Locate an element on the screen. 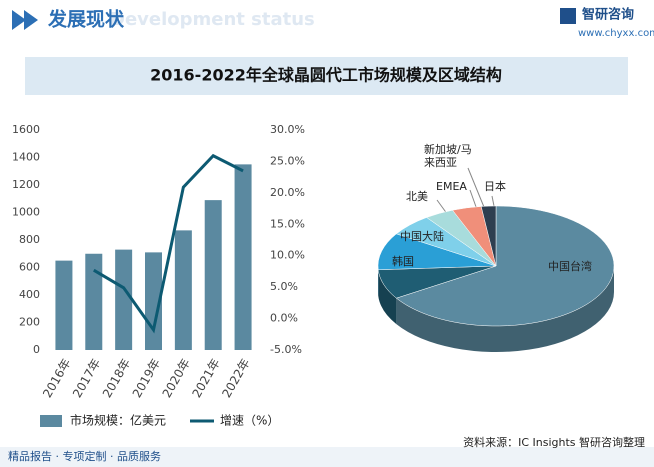 Image resolution: width=654 pixels, height=467 pixels. y-tick-label: 200 is located at coordinates (29, 322).